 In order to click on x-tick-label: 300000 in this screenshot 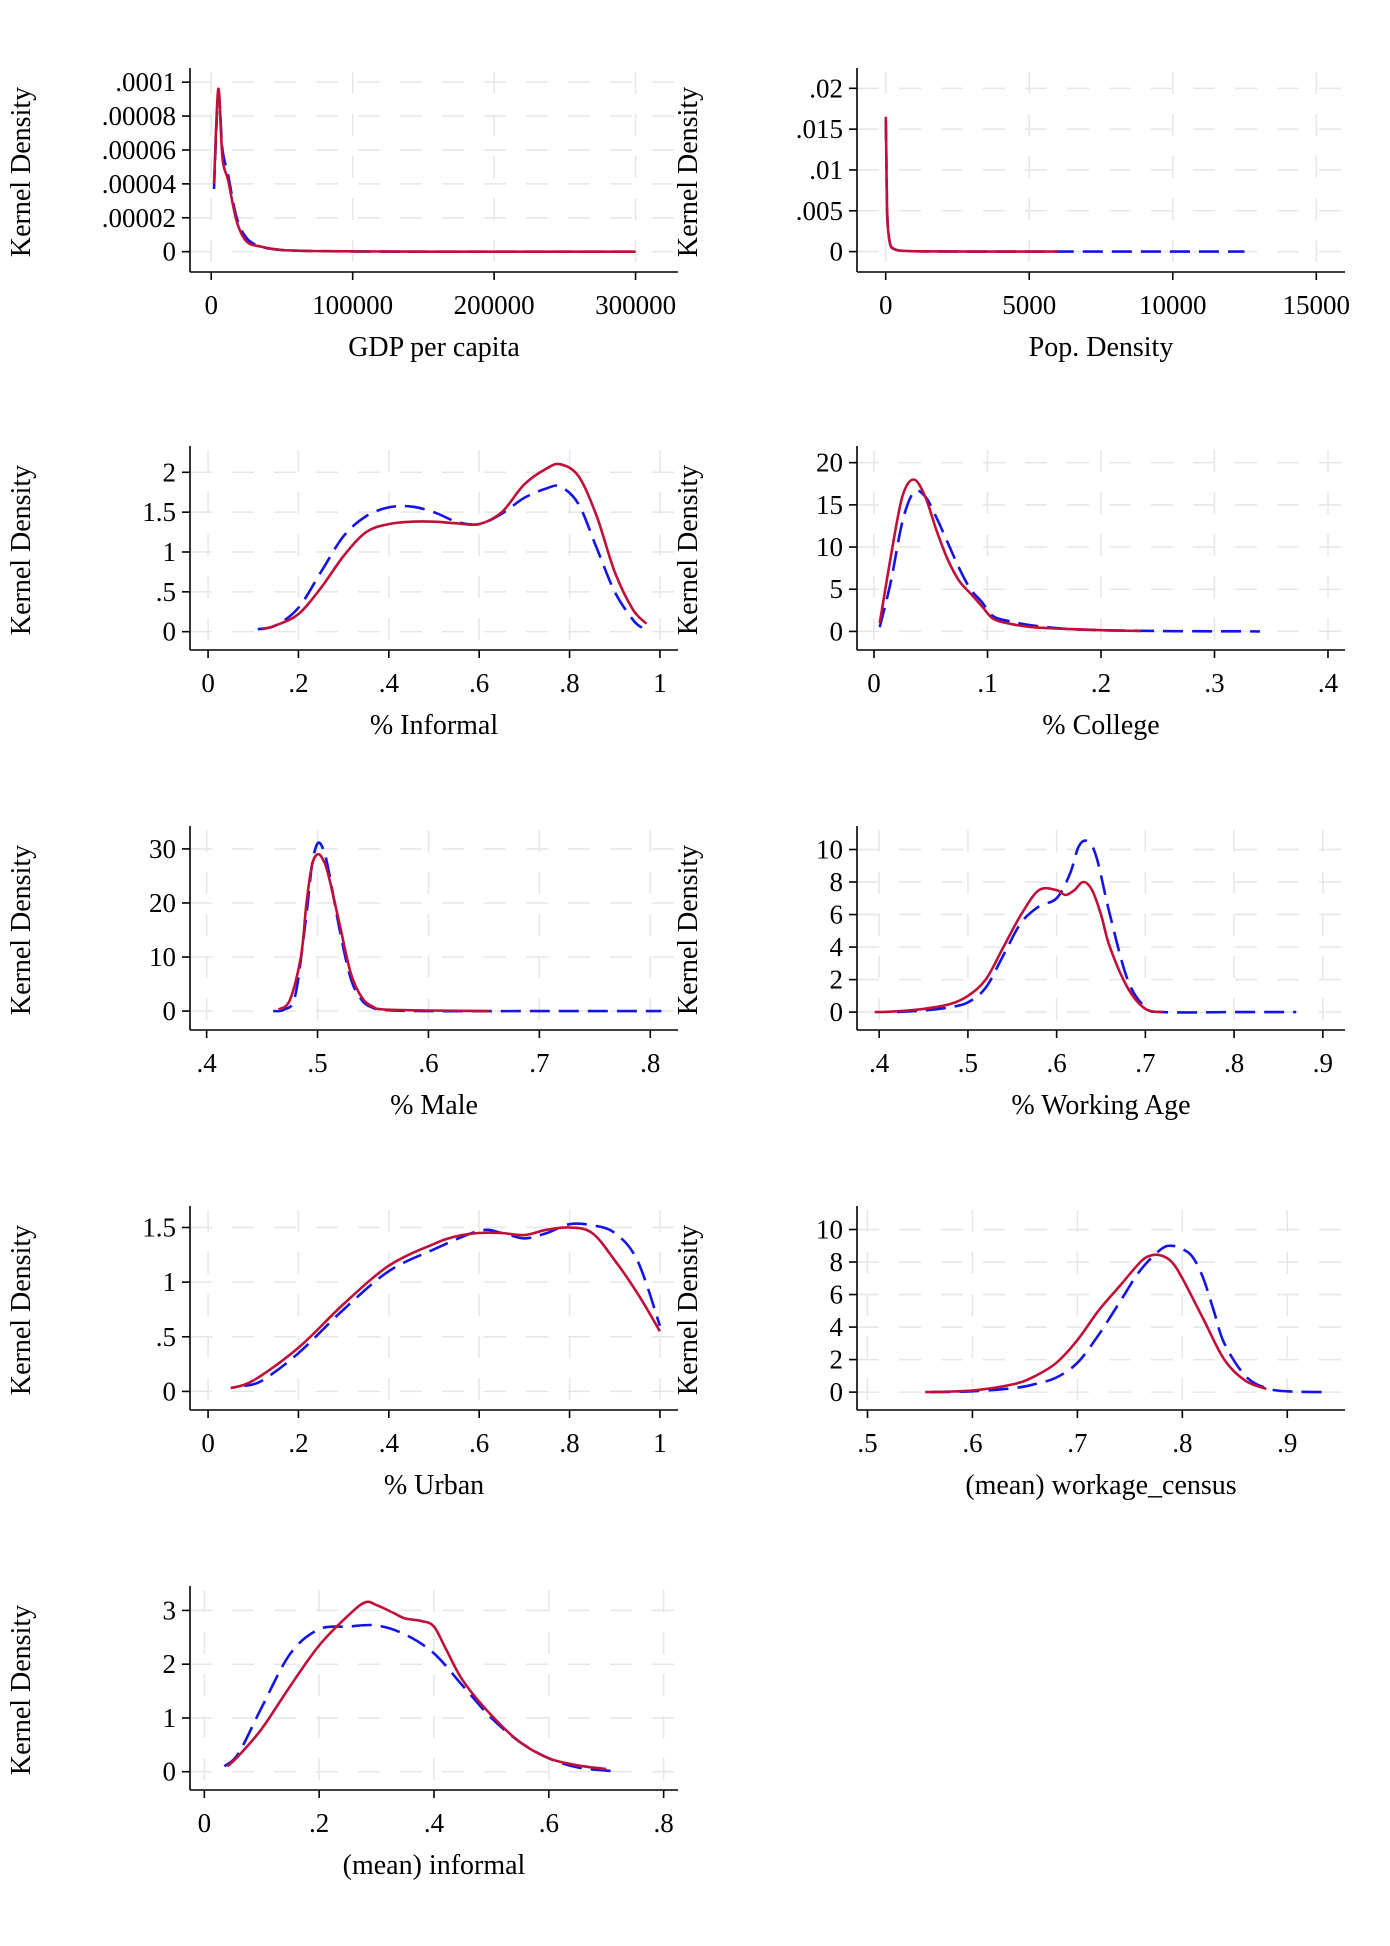, I will do `click(635, 305)`.